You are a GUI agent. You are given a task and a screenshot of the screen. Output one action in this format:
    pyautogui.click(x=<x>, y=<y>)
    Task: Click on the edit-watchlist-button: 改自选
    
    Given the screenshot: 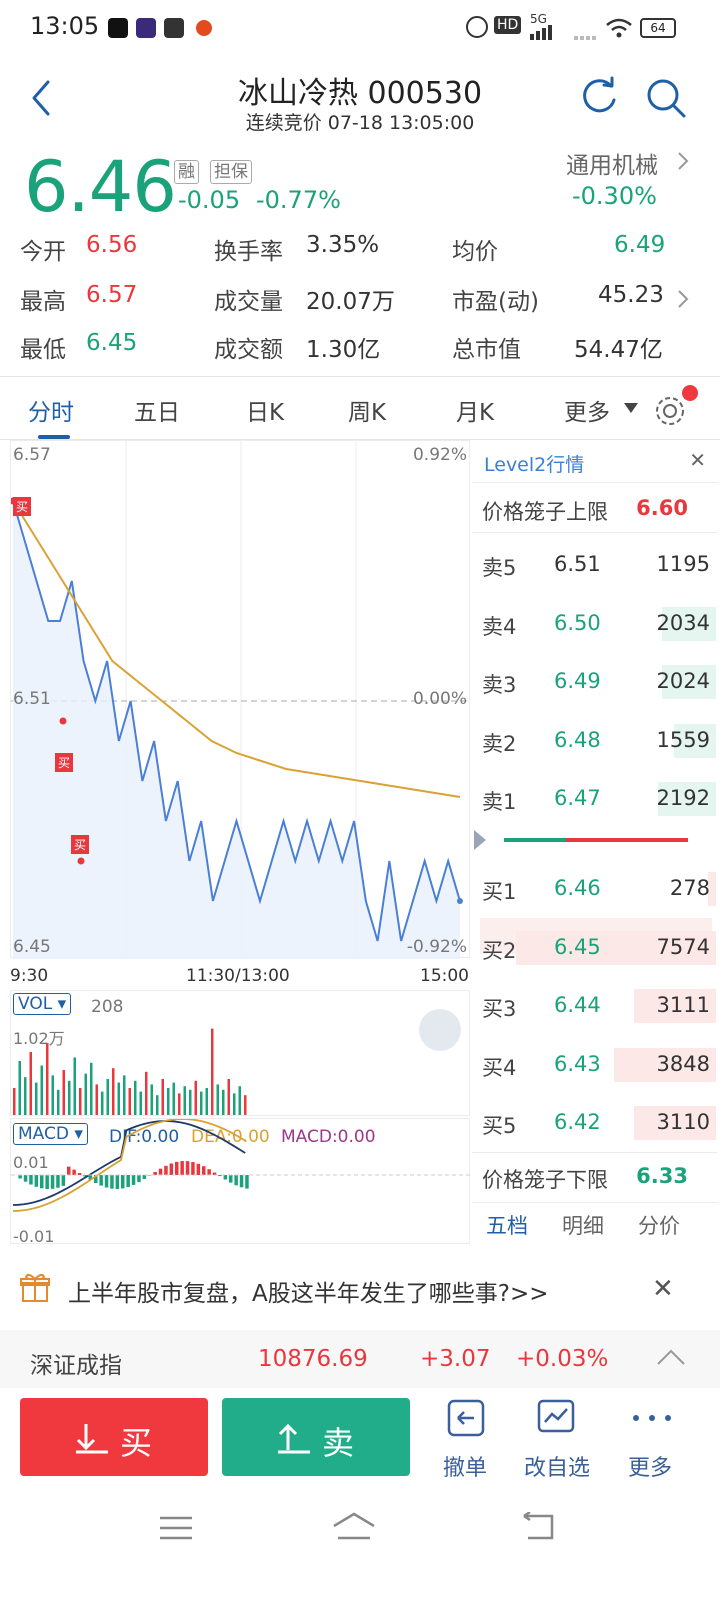 What is the action you would take?
    pyautogui.click(x=558, y=1440)
    